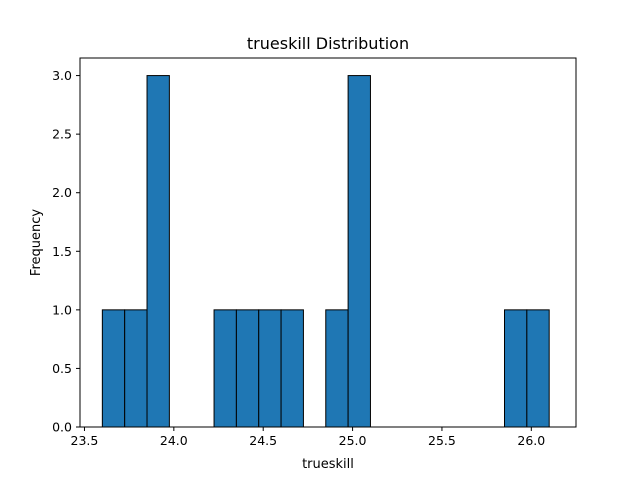  What do you see at coordinates (174, 440) in the screenshot?
I see `x-tick-label: 24.0` at bounding box center [174, 440].